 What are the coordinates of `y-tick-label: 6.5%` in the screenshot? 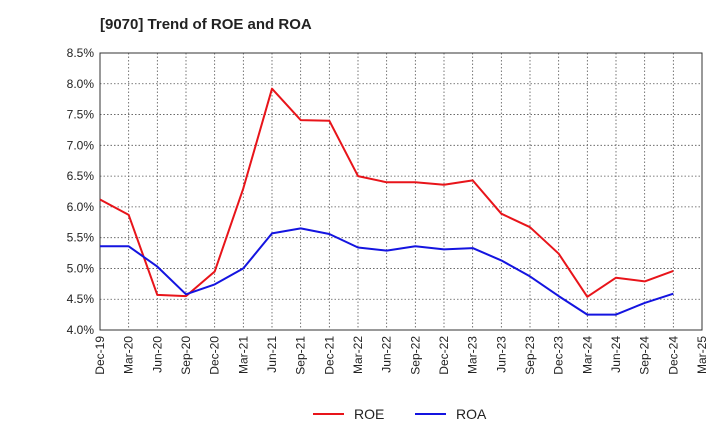 It's located at (81, 176).